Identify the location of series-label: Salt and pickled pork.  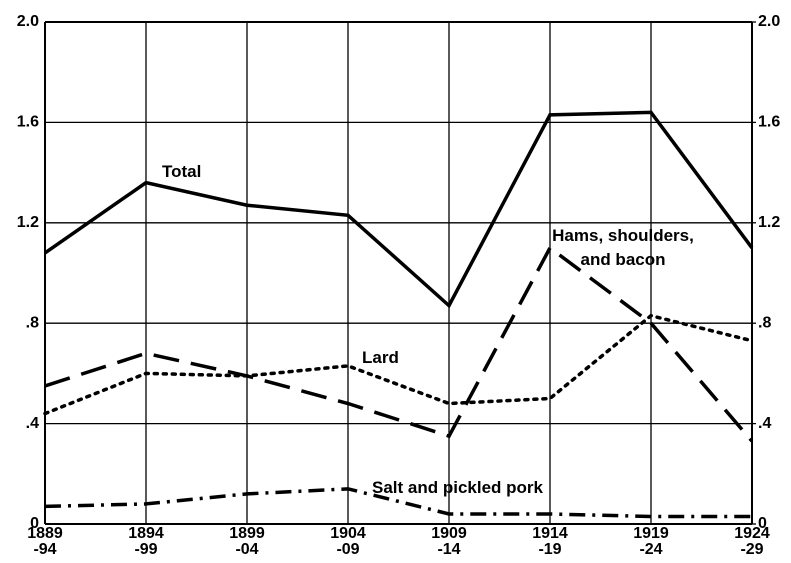
(457, 487).